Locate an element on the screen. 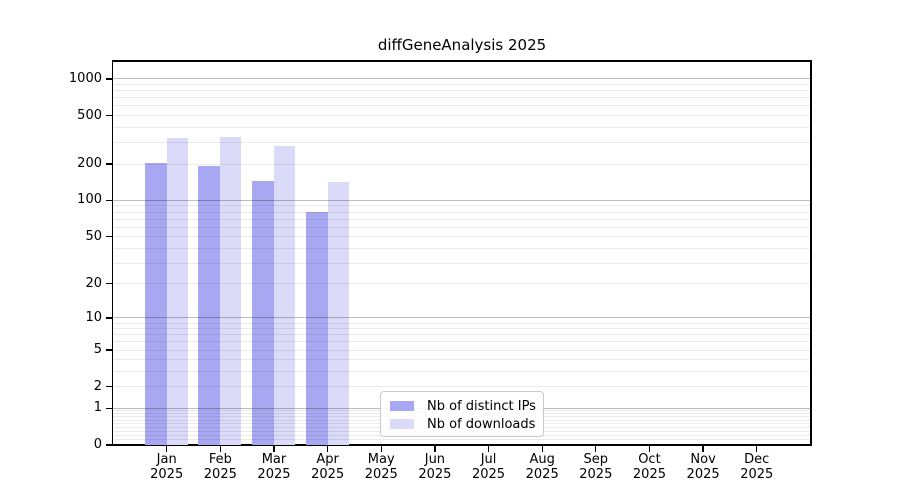 The width and height of the screenshot is (900, 500). legend-item-distinct-ips: Nb of distinct IPs is located at coordinates (463, 406).